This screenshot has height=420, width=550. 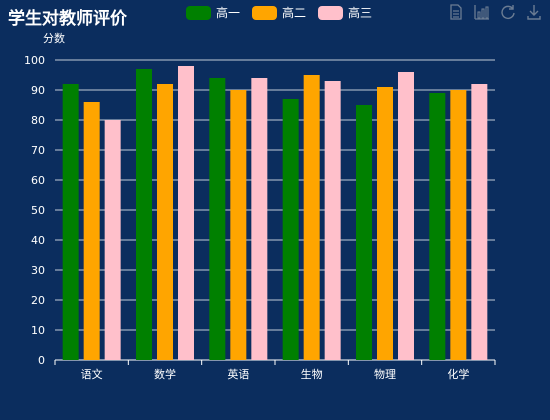 What do you see at coordinates (112, 240) in the screenshot?
I see `bar-高三-语文` at bounding box center [112, 240].